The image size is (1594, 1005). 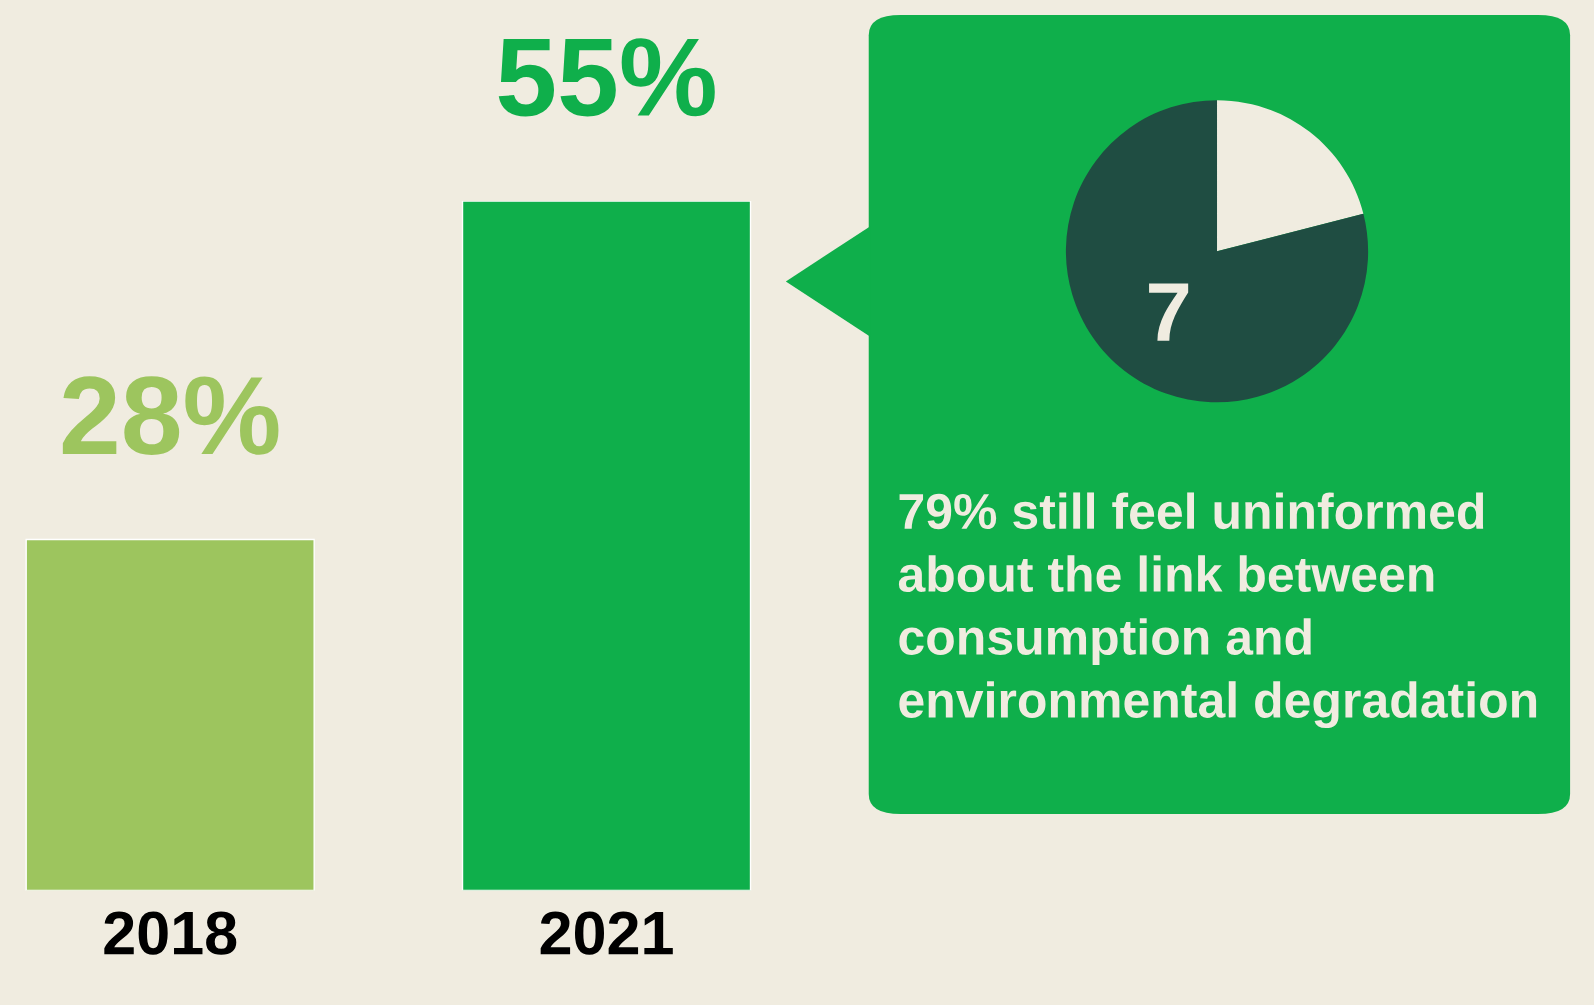 I want to click on data-label: 28%, so click(x=170, y=415).